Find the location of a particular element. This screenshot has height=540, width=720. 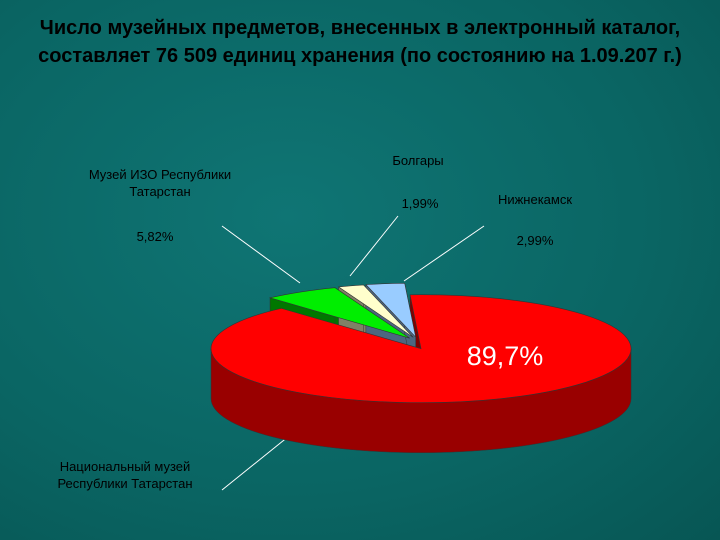

value-label: 1,99% is located at coordinates (420, 203).